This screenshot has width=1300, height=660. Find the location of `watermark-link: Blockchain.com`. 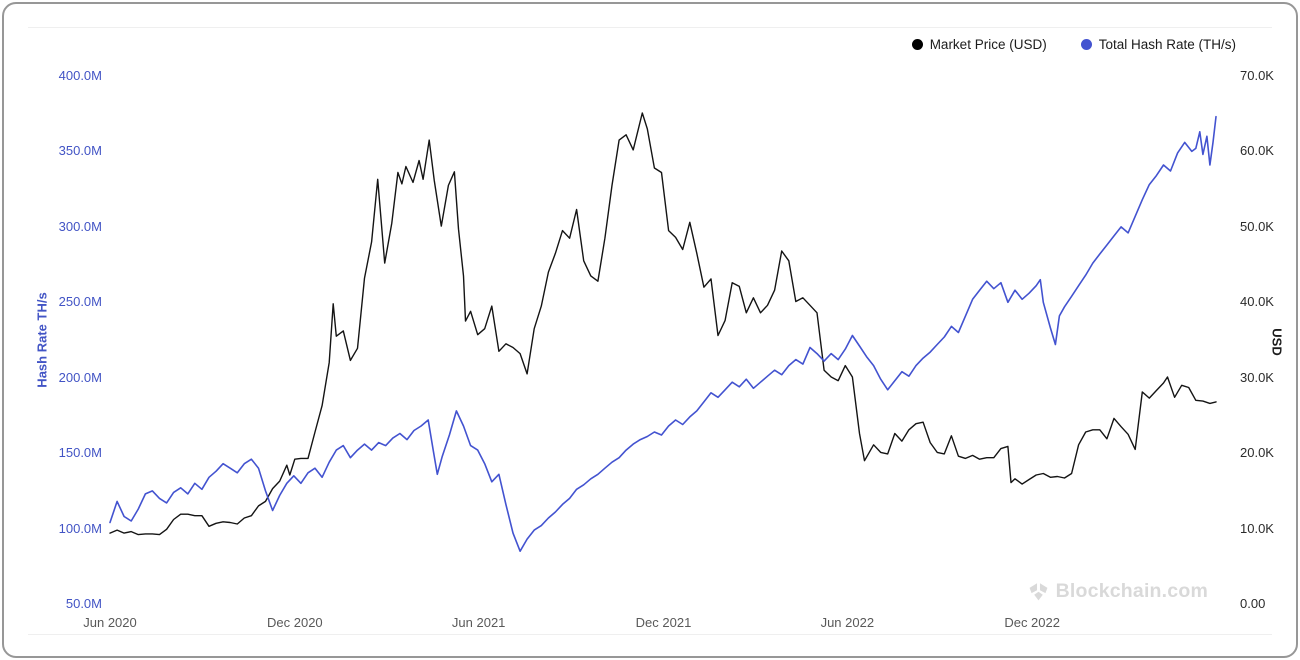

watermark-link: Blockchain.com is located at coordinates (1118, 591).